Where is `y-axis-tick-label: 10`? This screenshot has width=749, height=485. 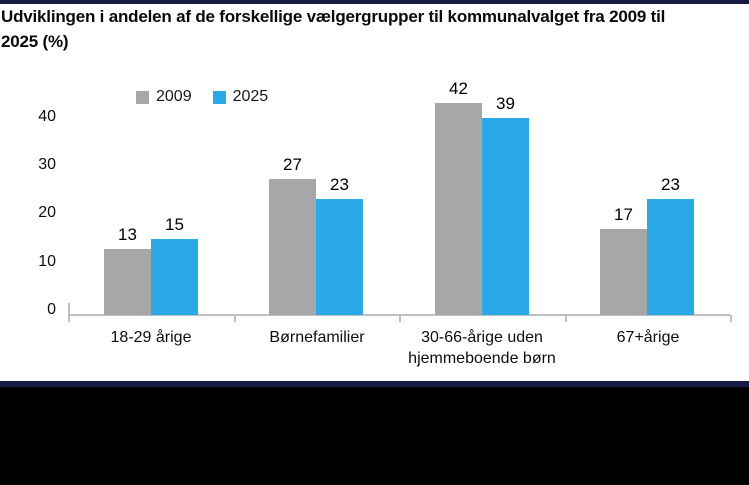 y-axis-tick-label: 10 is located at coordinates (47, 261).